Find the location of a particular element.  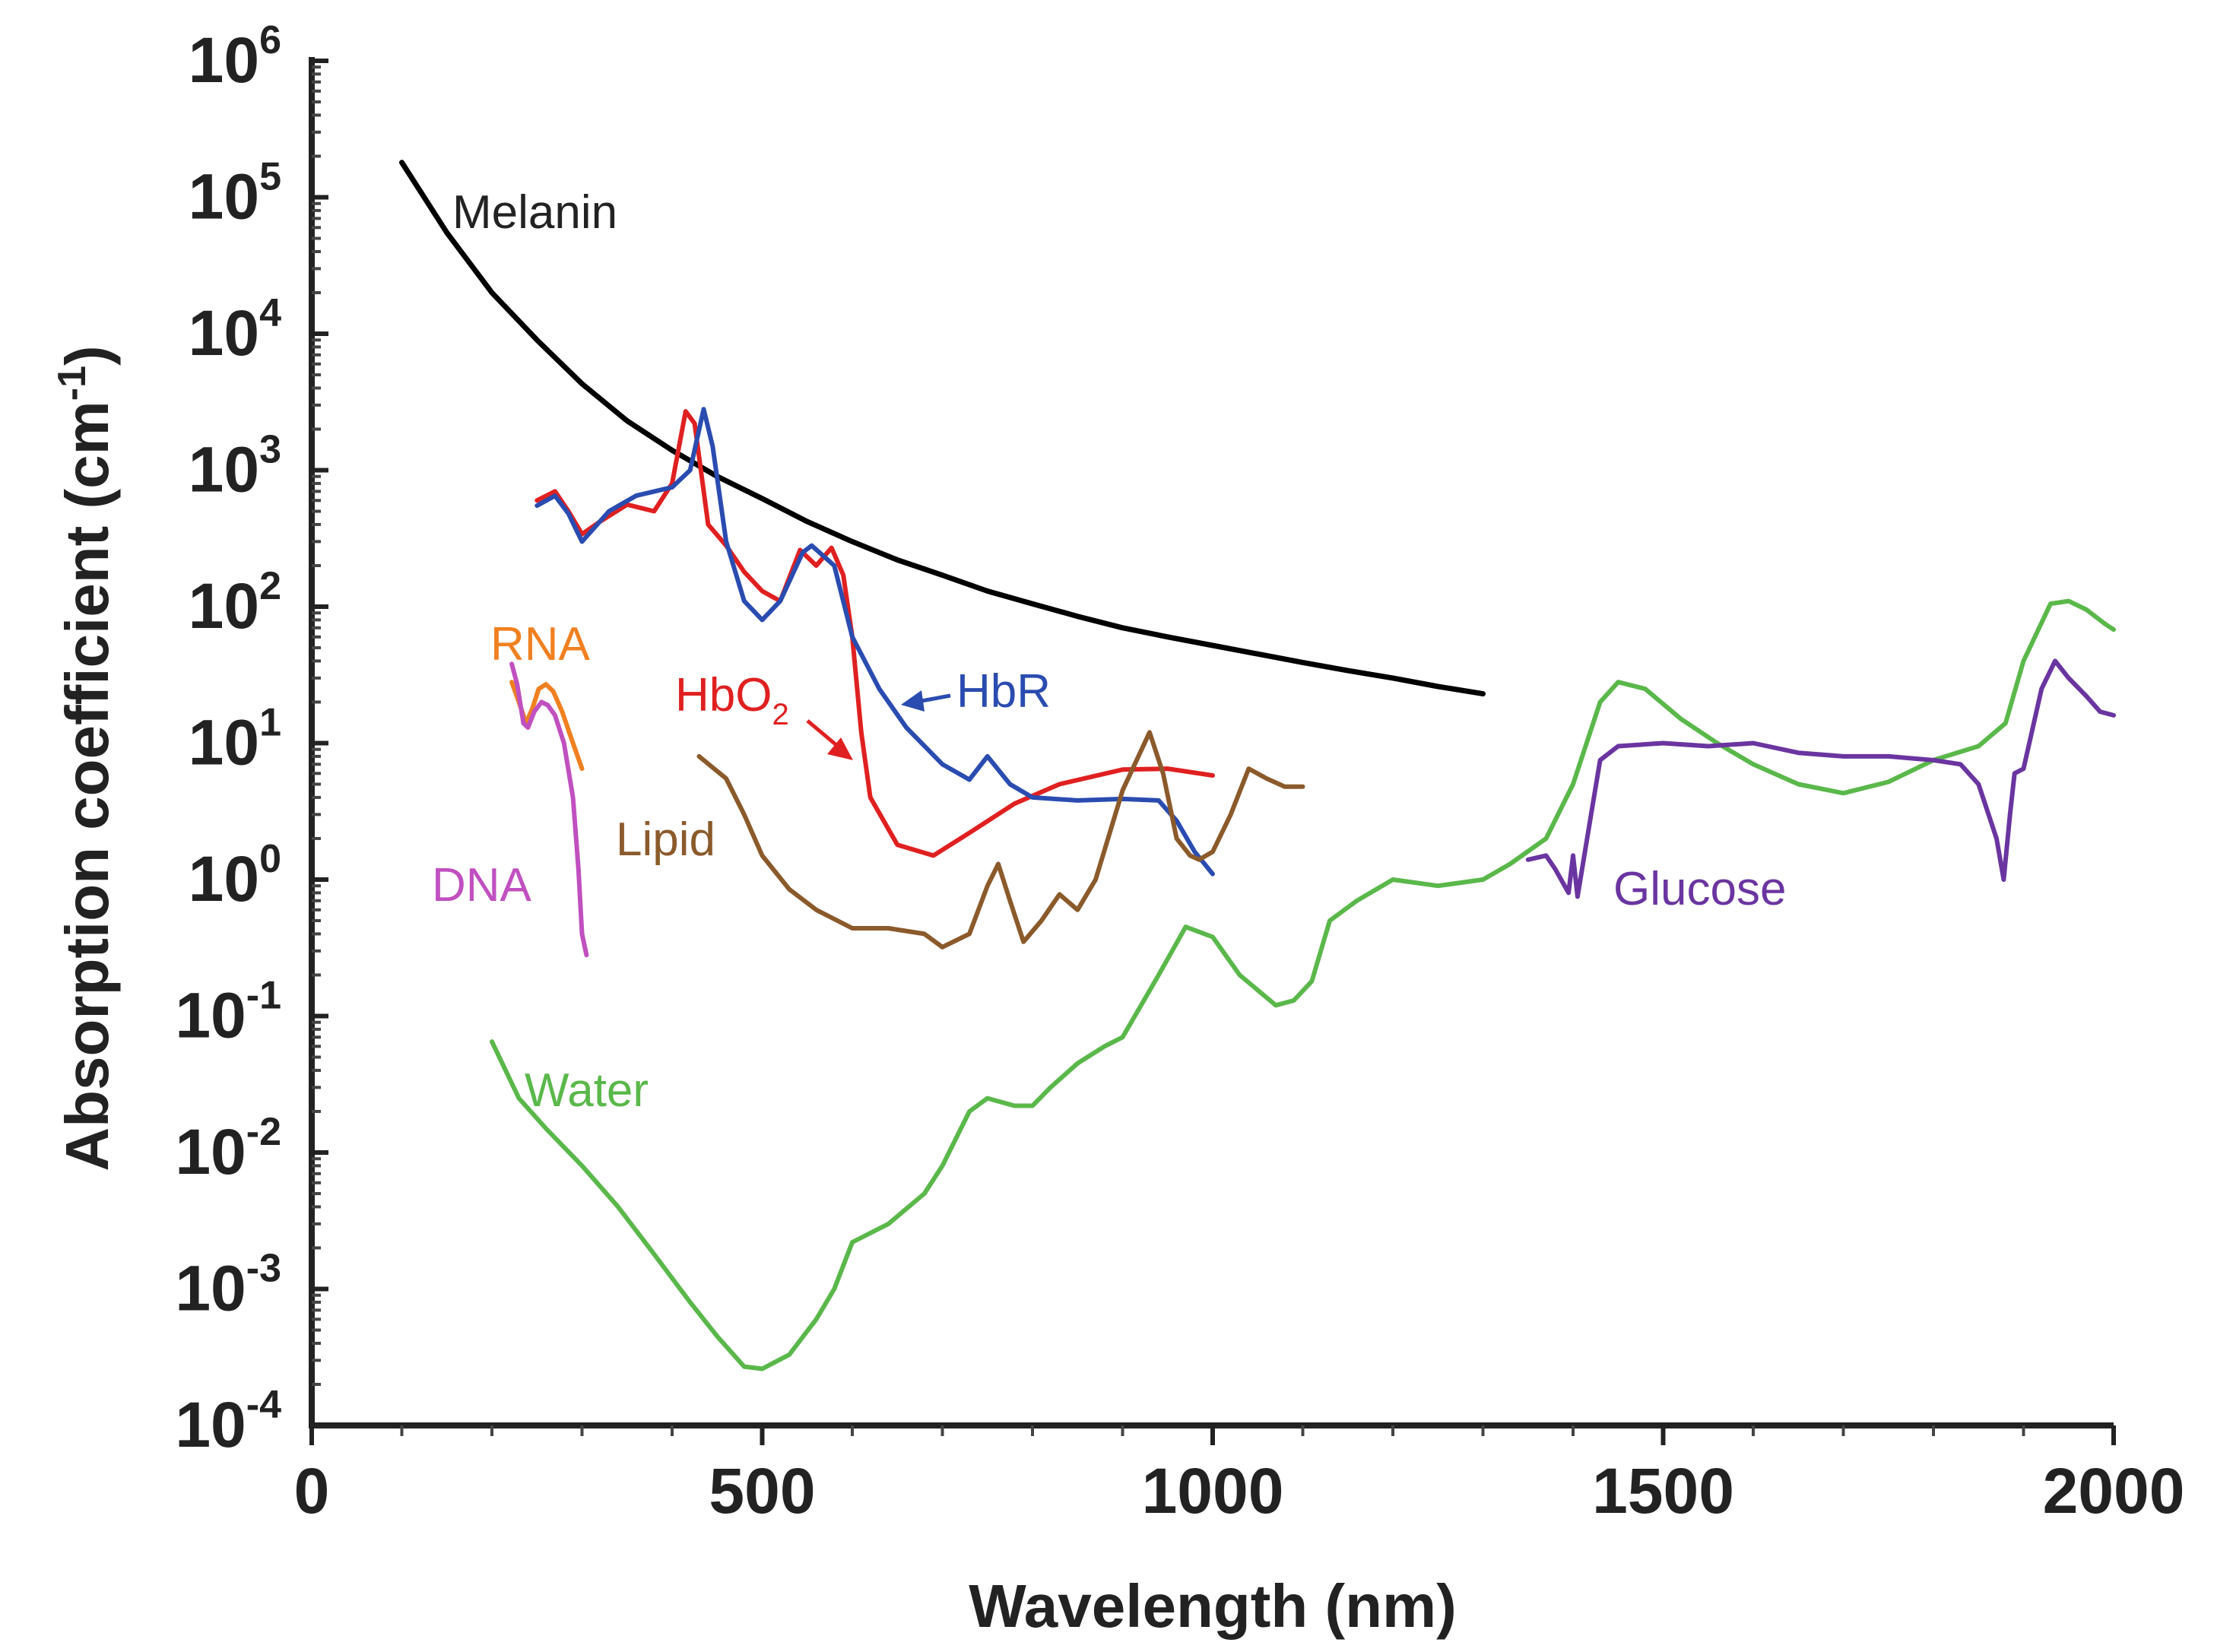

series-line-glucose is located at coordinates (1820, 778).